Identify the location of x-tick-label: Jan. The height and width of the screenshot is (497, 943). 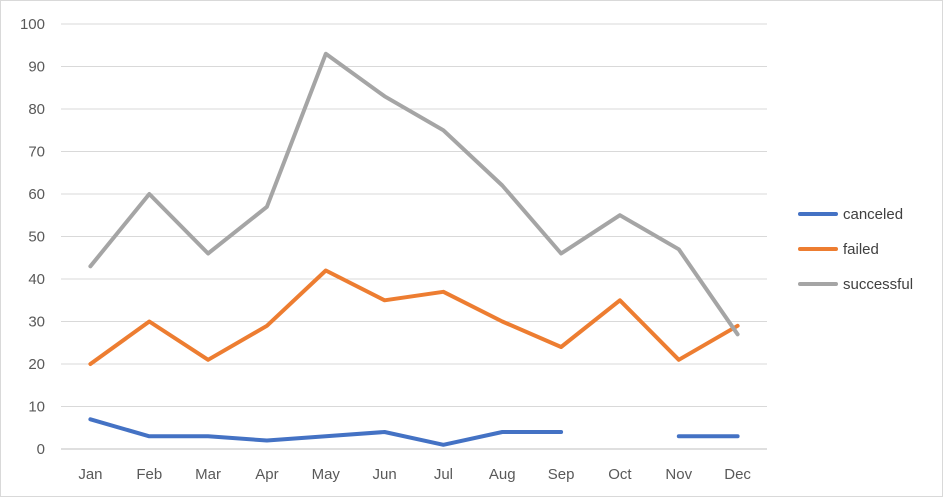
(90, 474).